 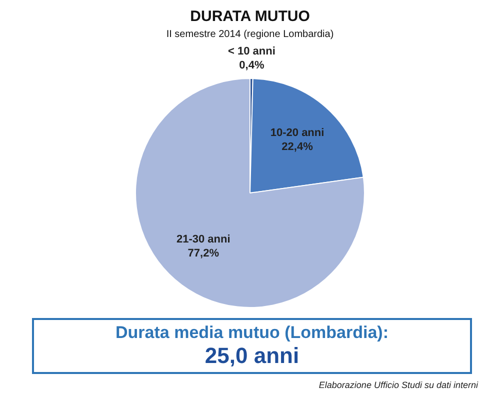 What do you see at coordinates (297, 133) in the screenshot?
I see `slice-label: 10-20 anni` at bounding box center [297, 133].